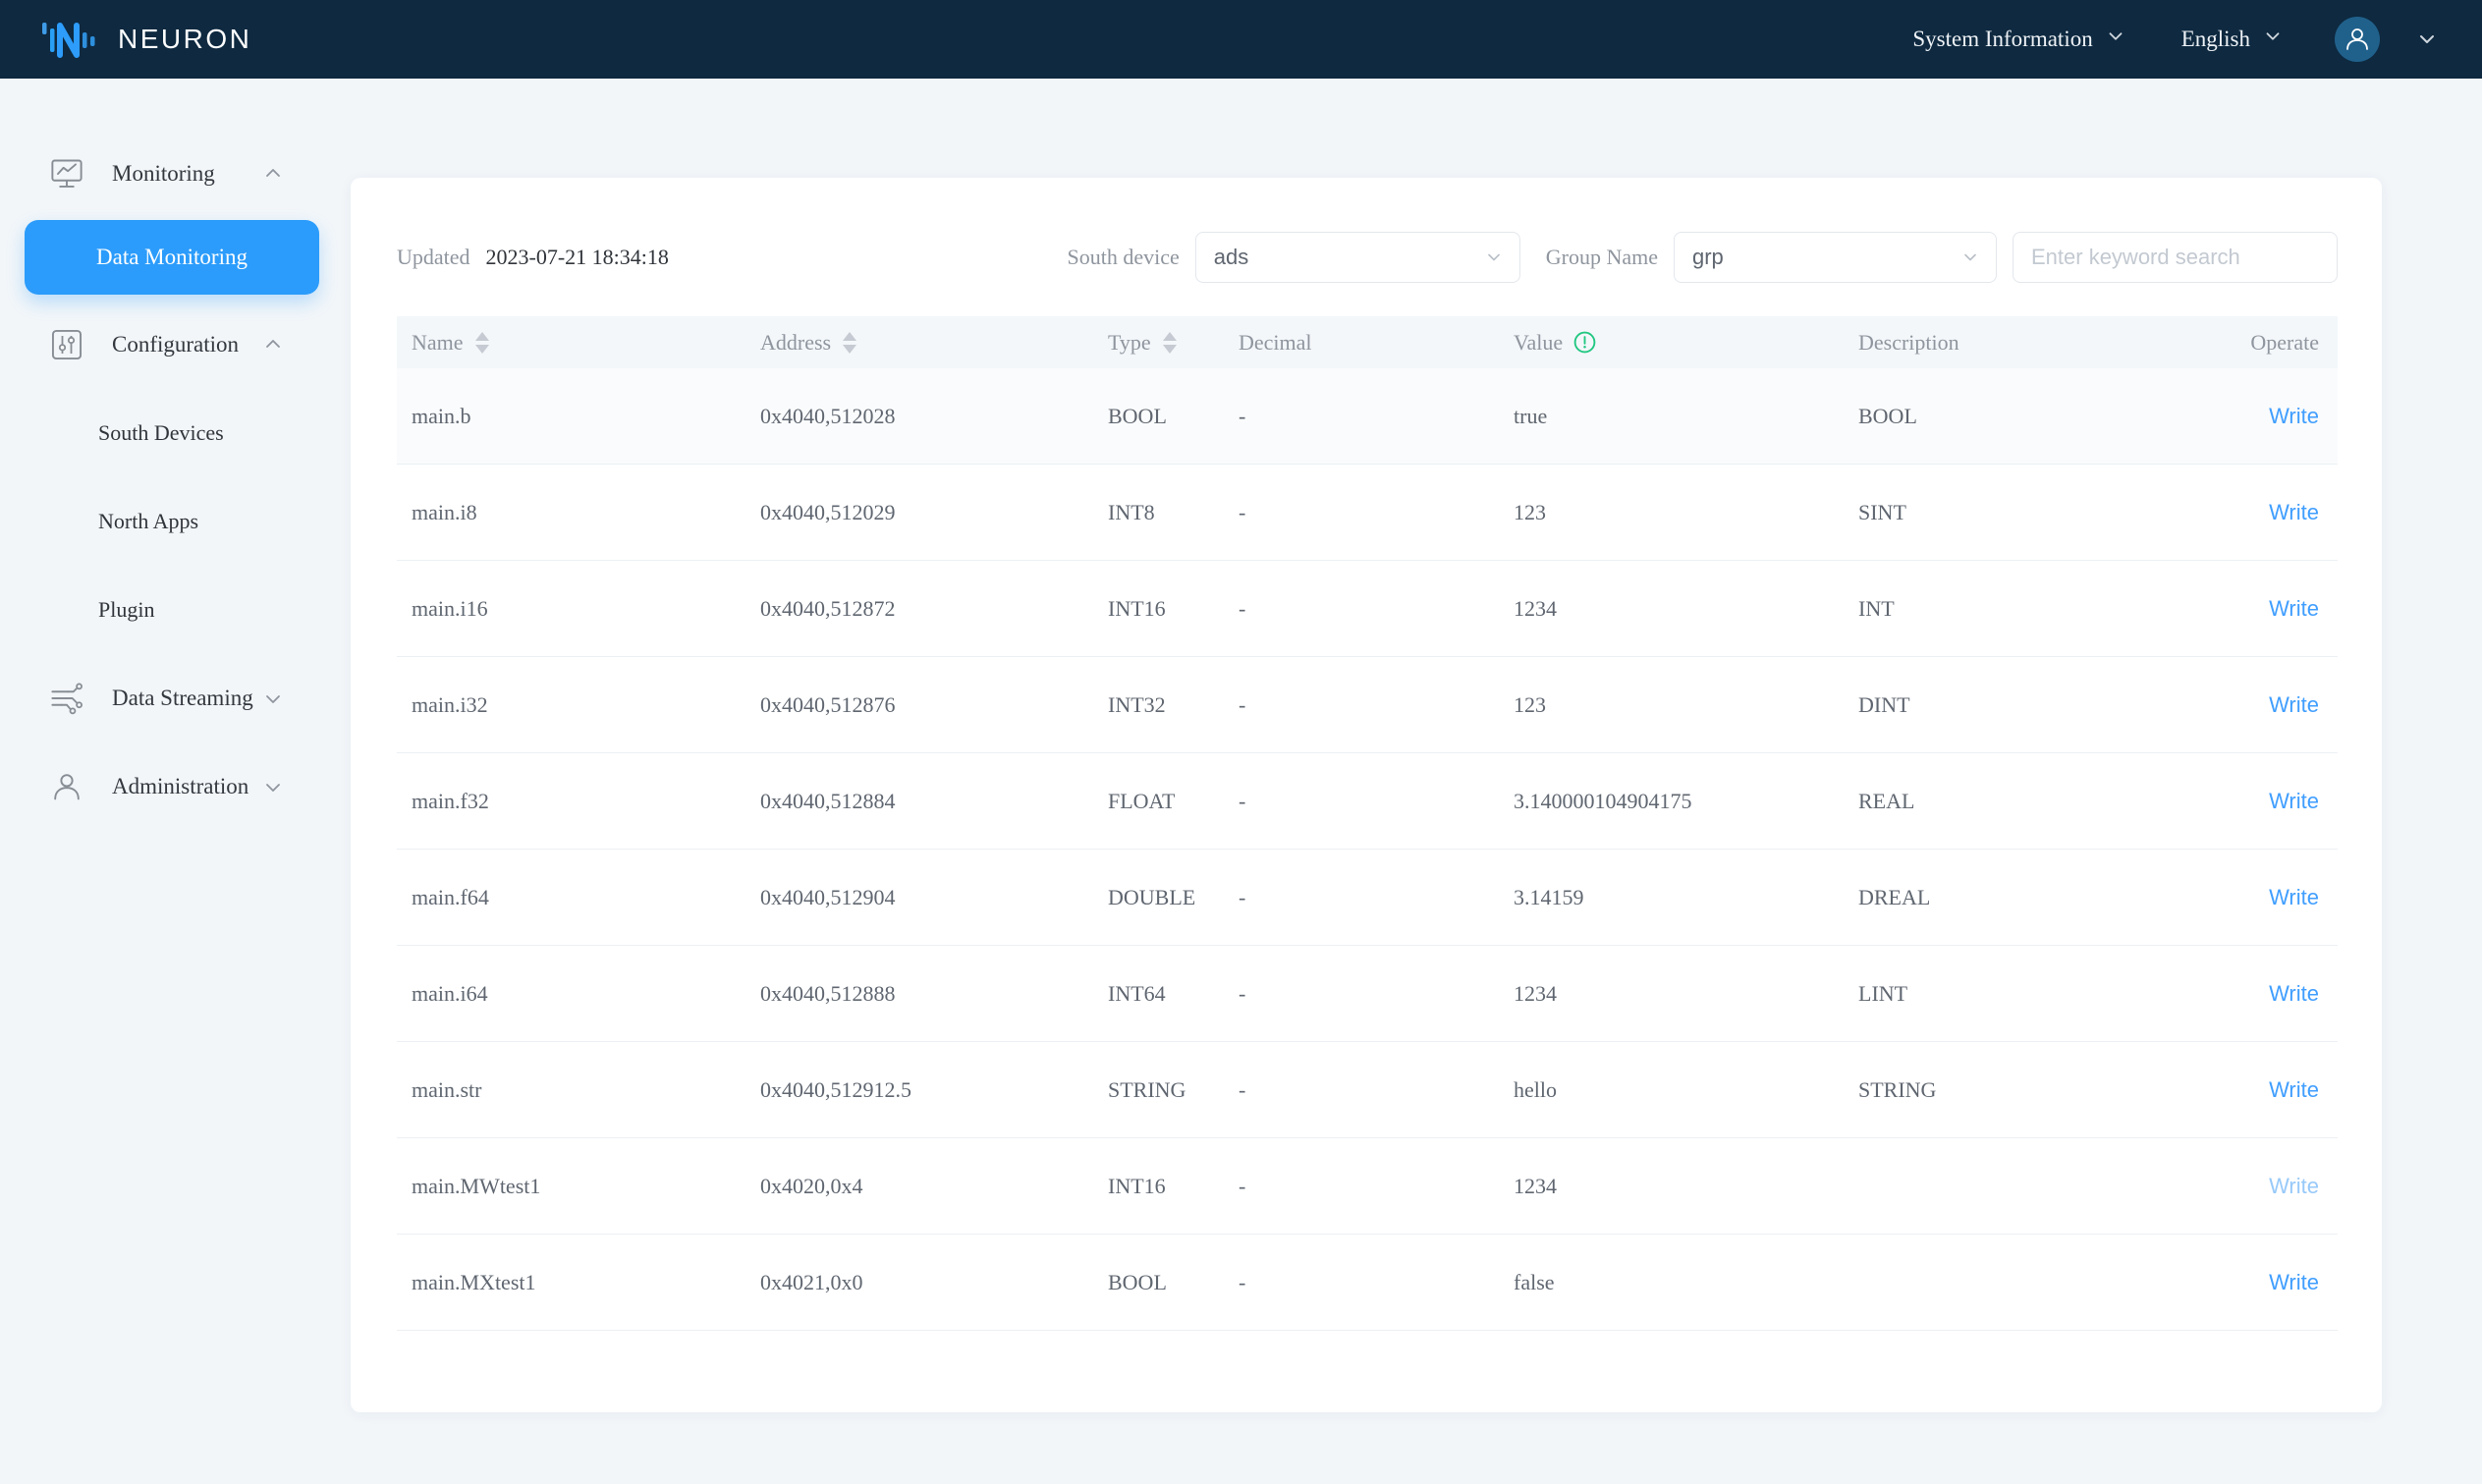 Image resolution: width=2482 pixels, height=1484 pixels. I want to click on cell-description: BOOL, so click(1888, 415).